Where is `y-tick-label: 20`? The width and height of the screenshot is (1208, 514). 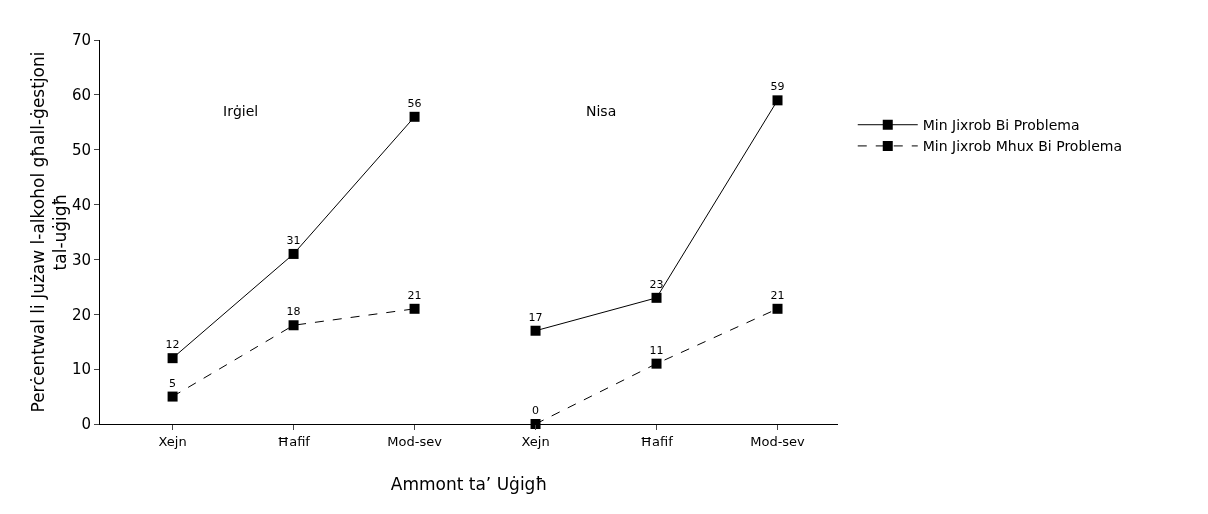 y-tick-label: 20 is located at coordinates (81, 314).